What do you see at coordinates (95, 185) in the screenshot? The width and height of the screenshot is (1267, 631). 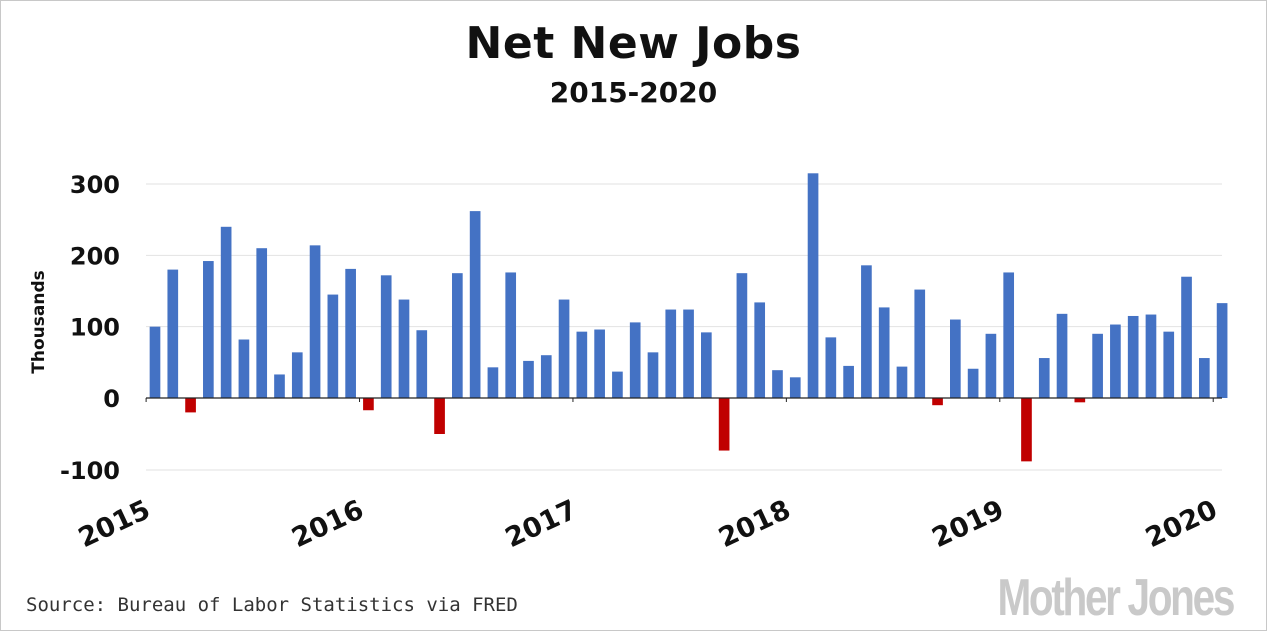 I see `y-tick-label: 300` at bounding box center [95, 185].